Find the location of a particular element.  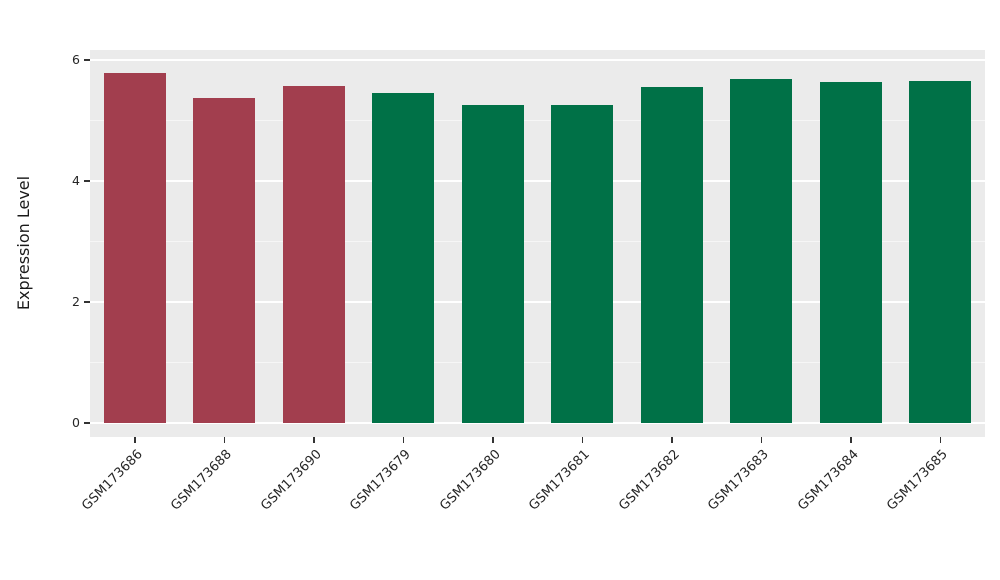

x-tick-label: GSM173690 is located at coordinates (291, 480).